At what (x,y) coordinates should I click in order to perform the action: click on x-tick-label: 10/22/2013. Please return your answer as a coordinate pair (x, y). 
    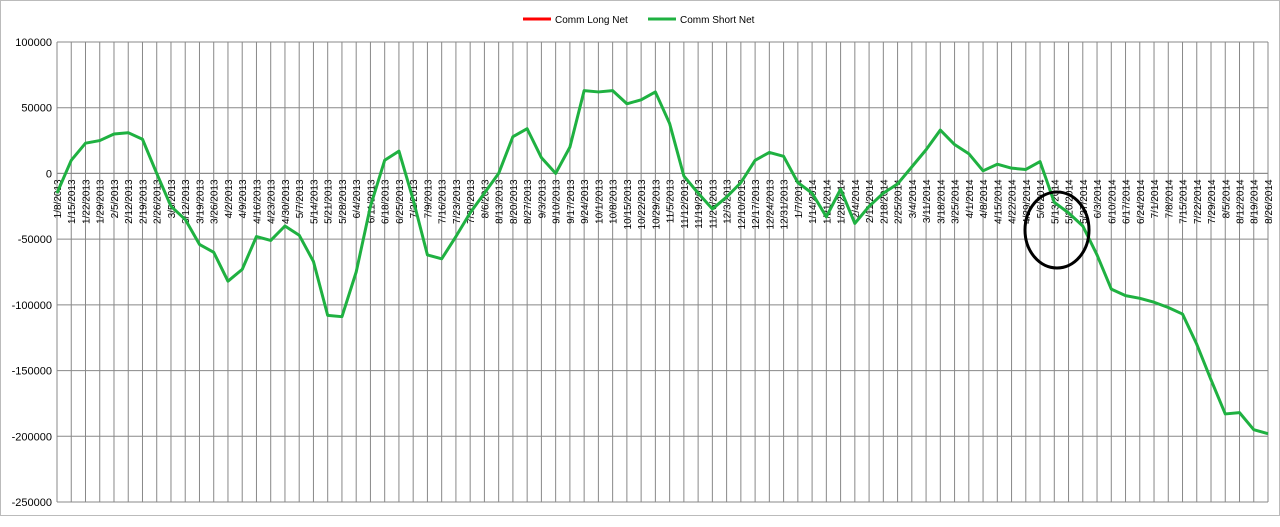
    Looking at the image, I should click on (642, 204).